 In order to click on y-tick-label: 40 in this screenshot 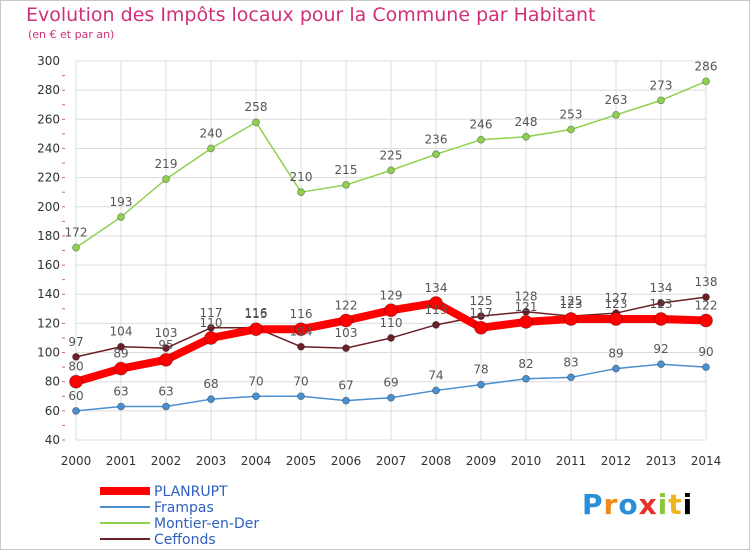, I will do `click(52, 440)`.